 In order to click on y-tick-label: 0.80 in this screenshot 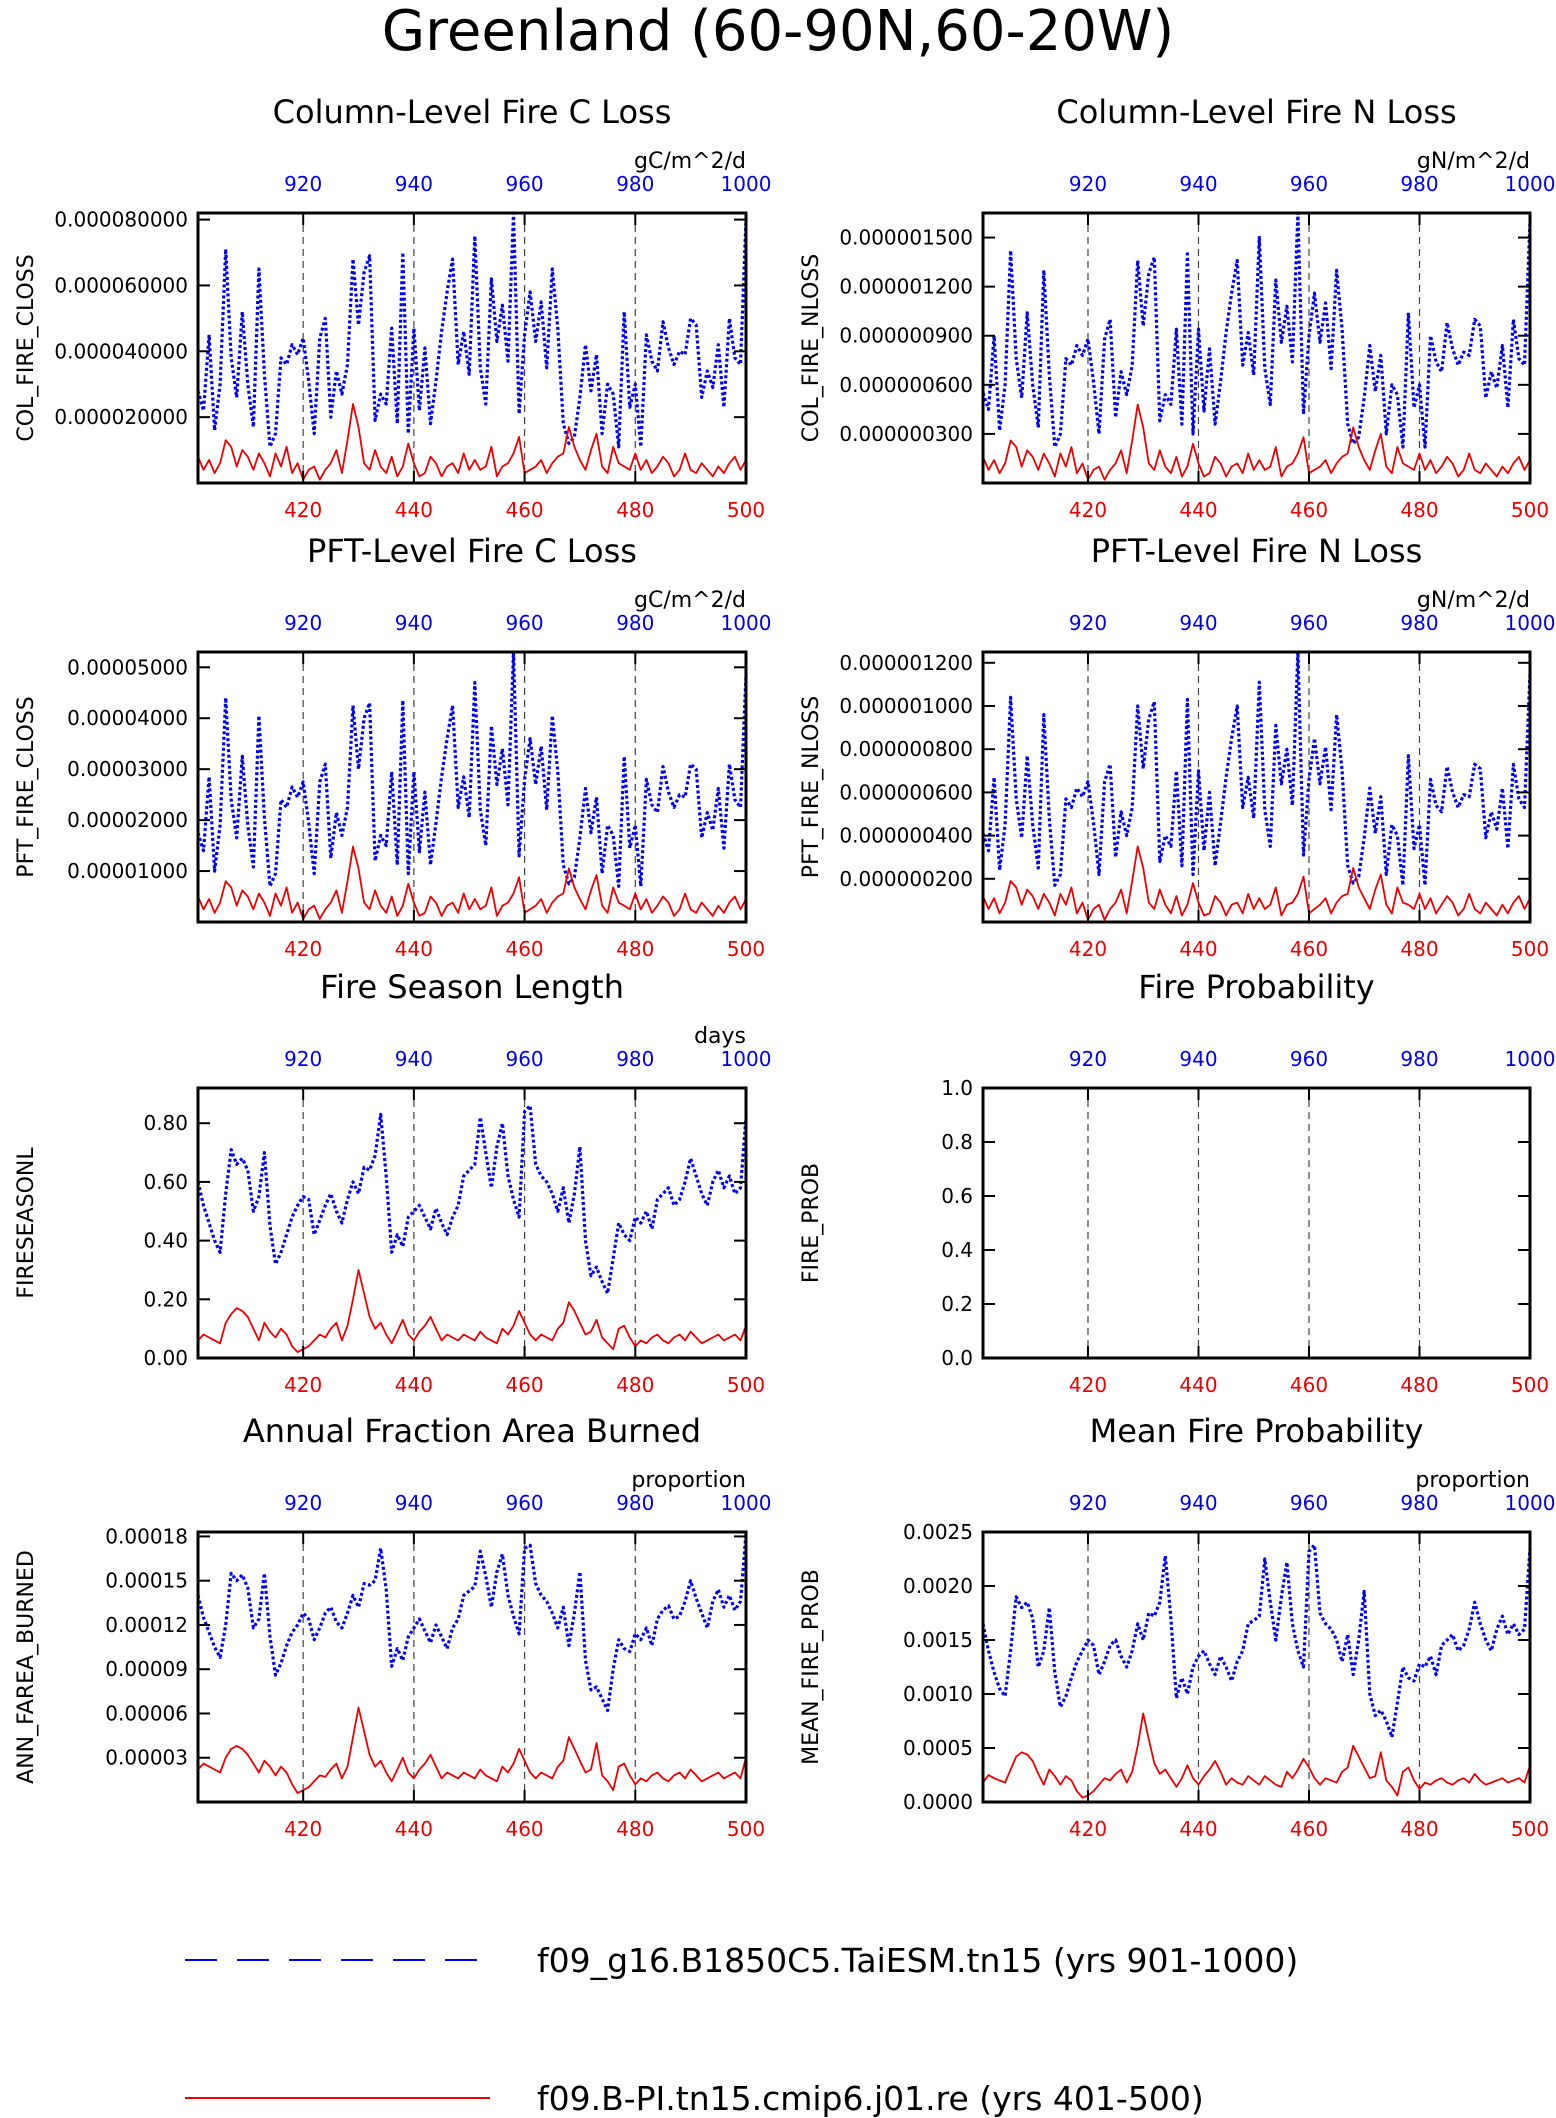, I will do `click(165, 1123)`.